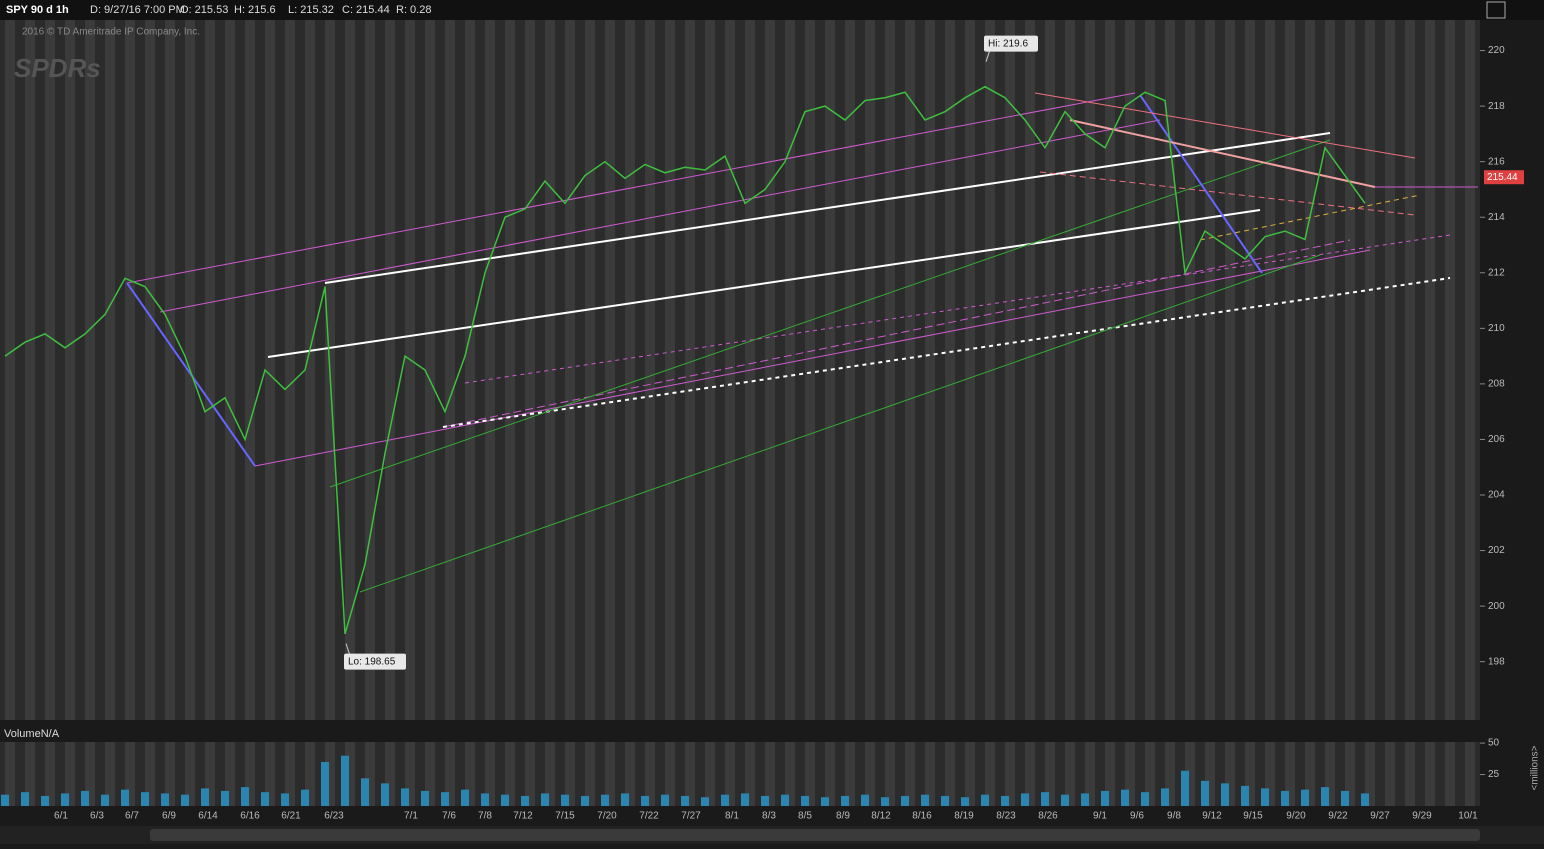 The image size is (1544, 849). Describe the element at coordinates (691, 816) in the screenshot. I see `x-tick-label: 7/27` at that location.